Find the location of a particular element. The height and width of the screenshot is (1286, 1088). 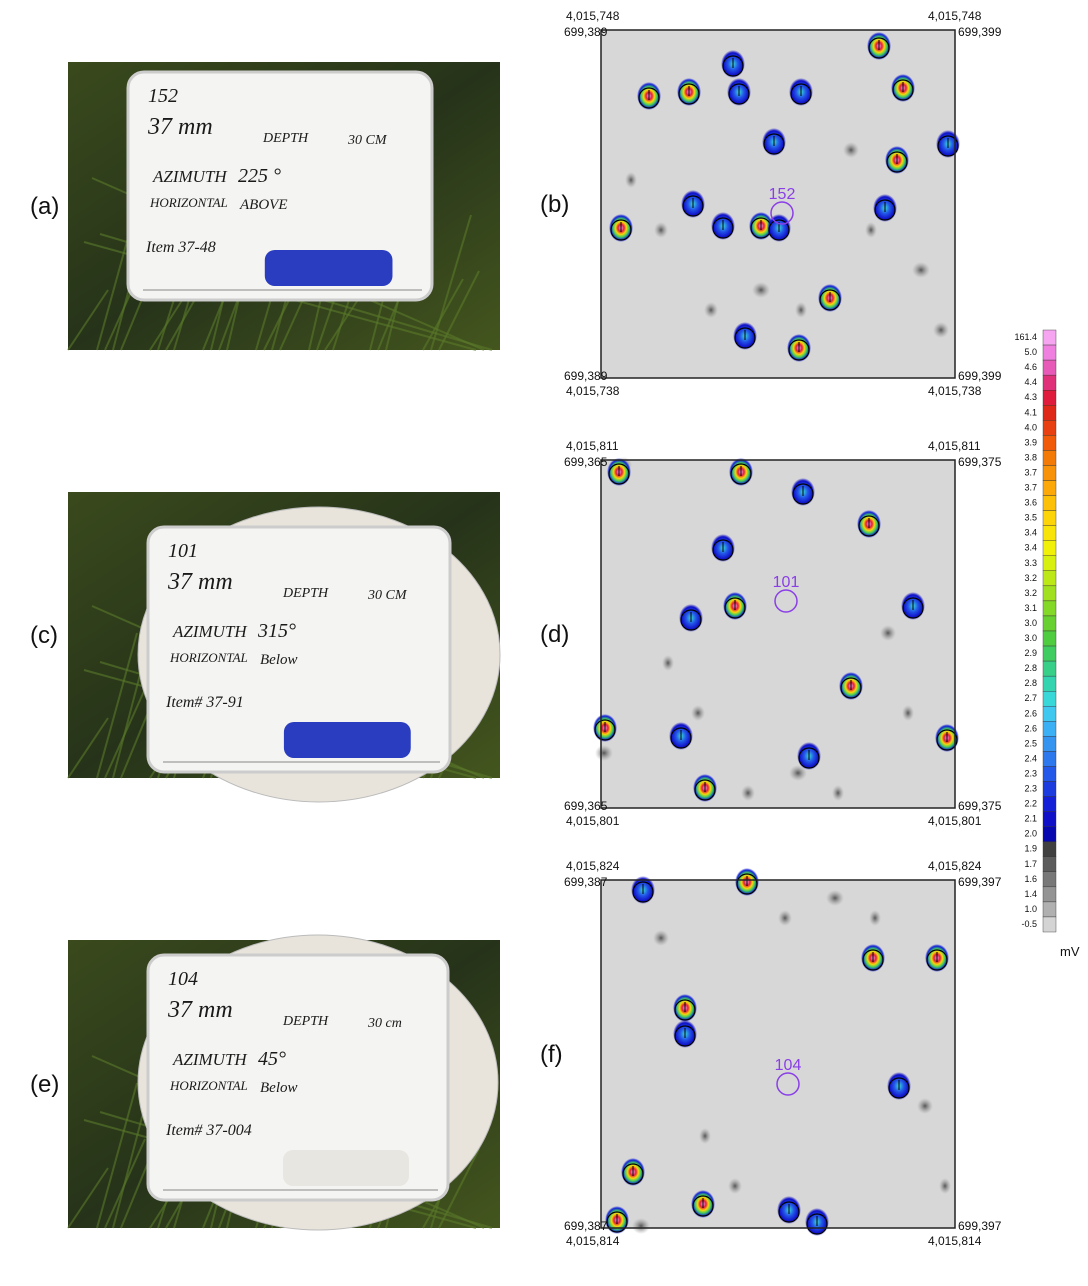

board-text: 30 cm is located at coordinates (384, 1023).